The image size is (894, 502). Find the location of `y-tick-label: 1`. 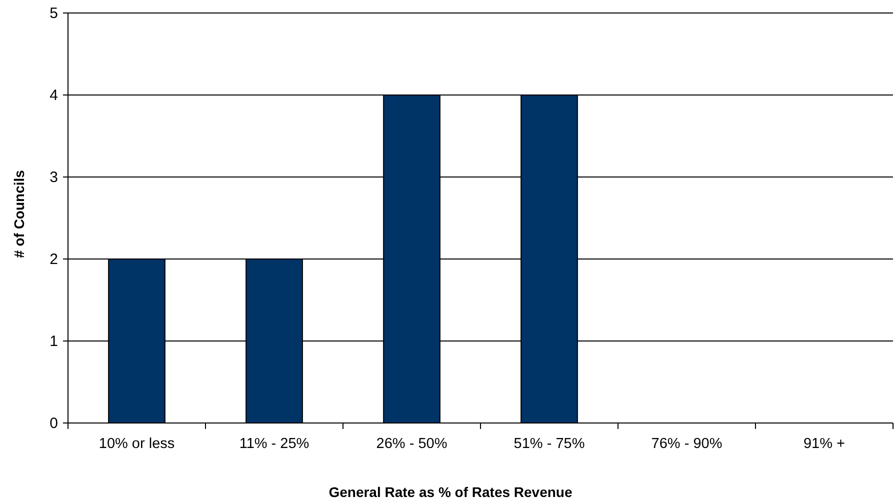

y-tick-label: 1 is located at coordinates (54, 341).